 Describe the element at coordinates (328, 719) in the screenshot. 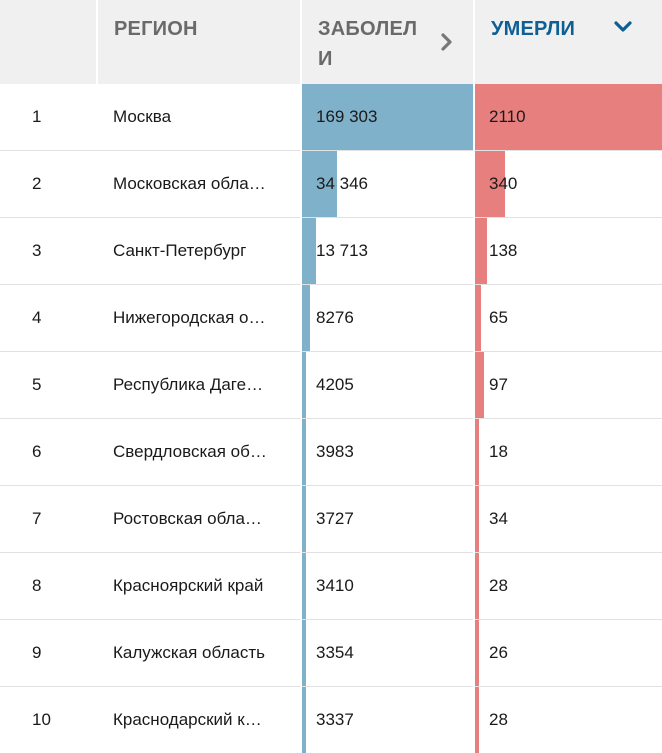

I see `cases-value: 3337` at that location.